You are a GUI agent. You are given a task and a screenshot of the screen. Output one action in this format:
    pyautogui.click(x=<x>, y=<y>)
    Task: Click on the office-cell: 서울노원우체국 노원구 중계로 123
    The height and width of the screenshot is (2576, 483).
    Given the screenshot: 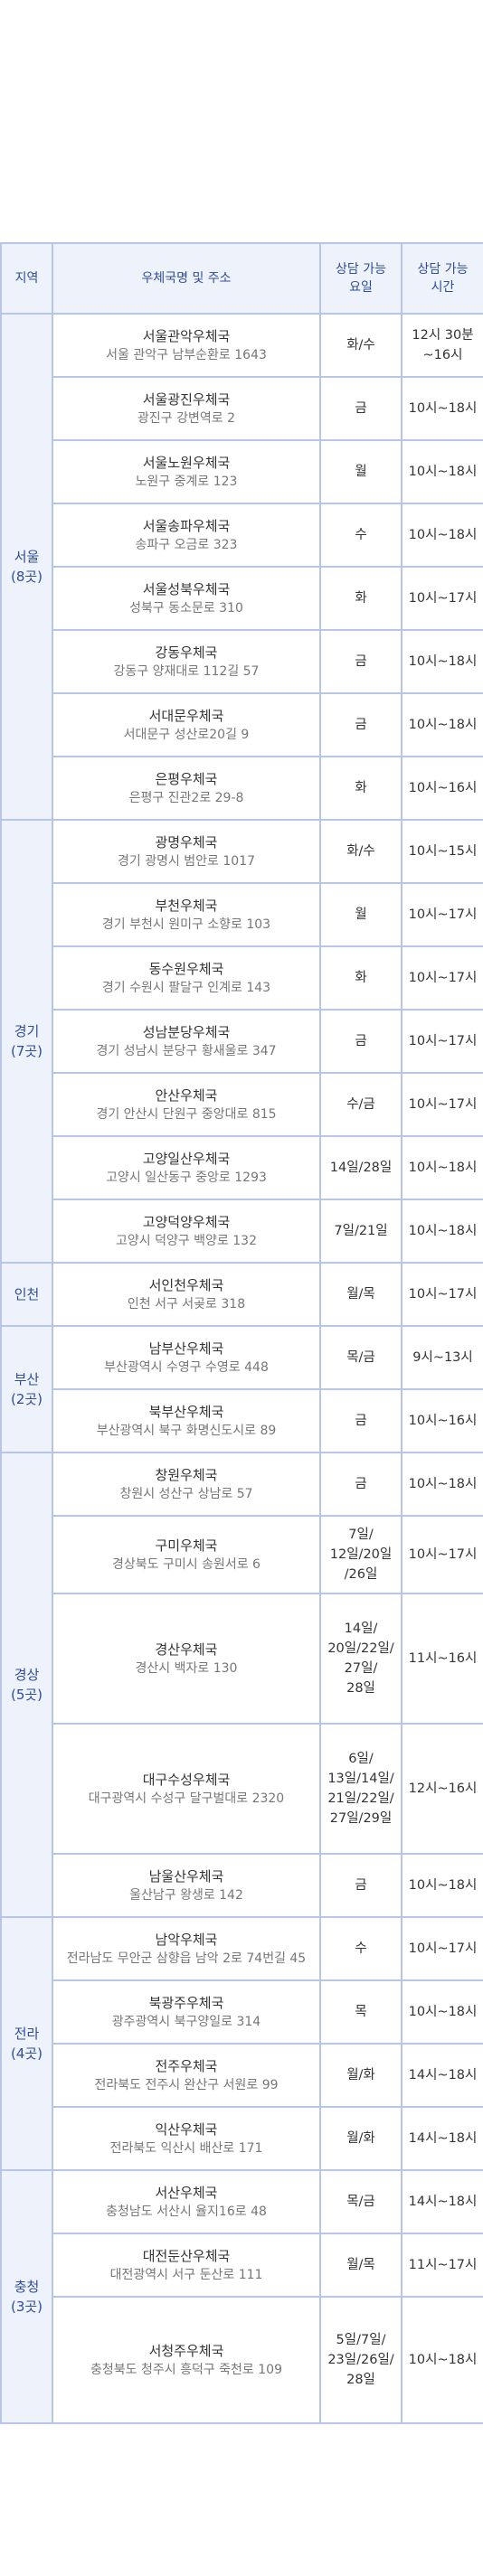 What is the action you would take?
    pyautogui.click(x=186, y=472)
    